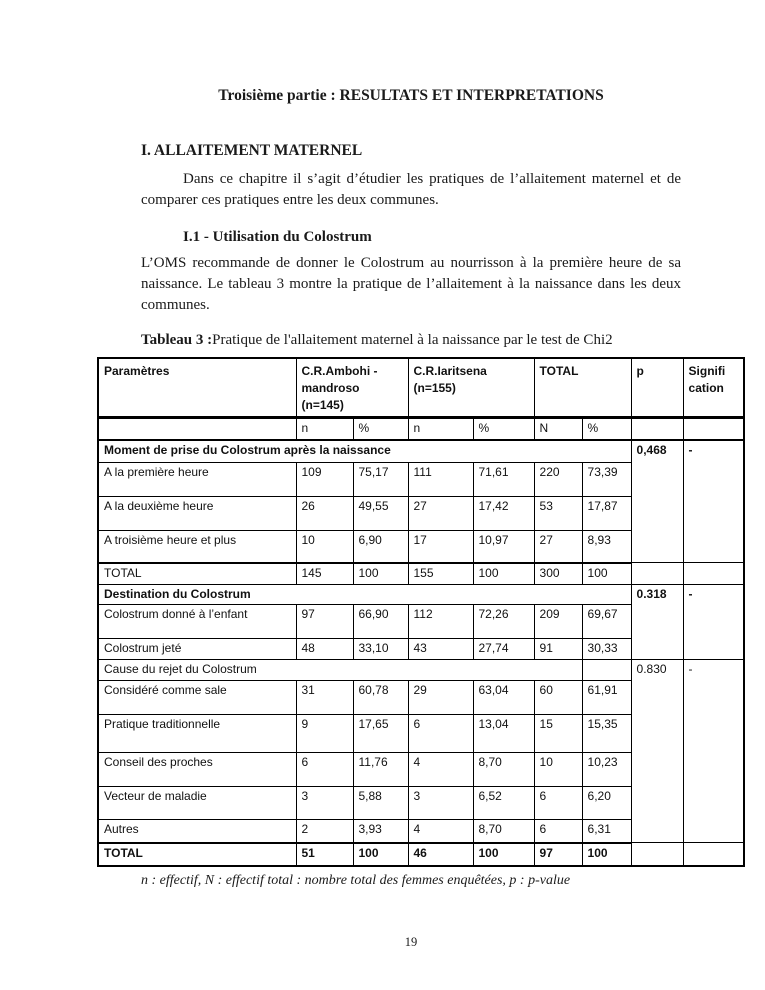  Describe the element at coordinates (606, 831) in the screenshot. I see `table-cell: 6,31` at that location.